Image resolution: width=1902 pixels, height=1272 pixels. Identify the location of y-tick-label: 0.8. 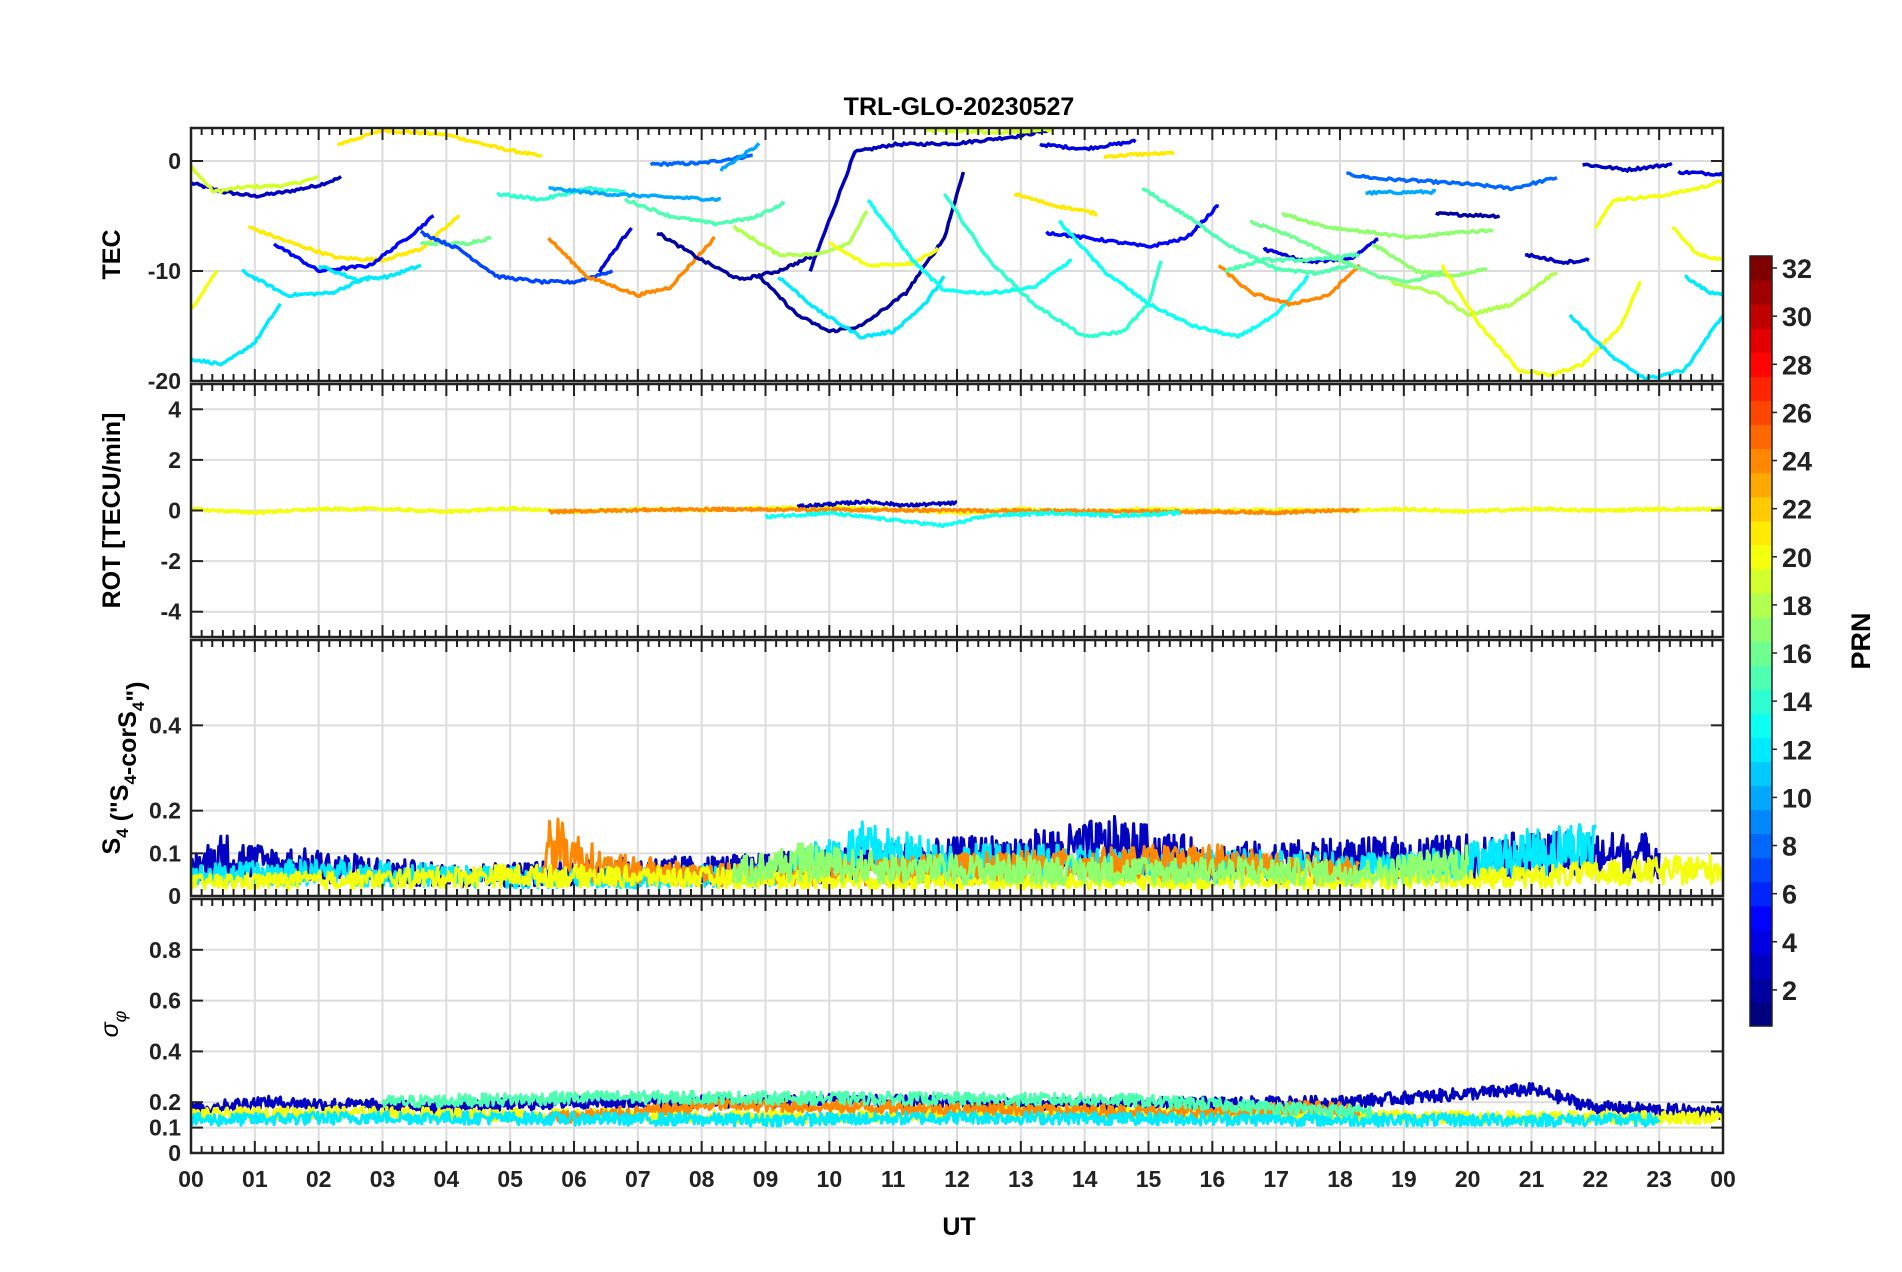
(165, 950).